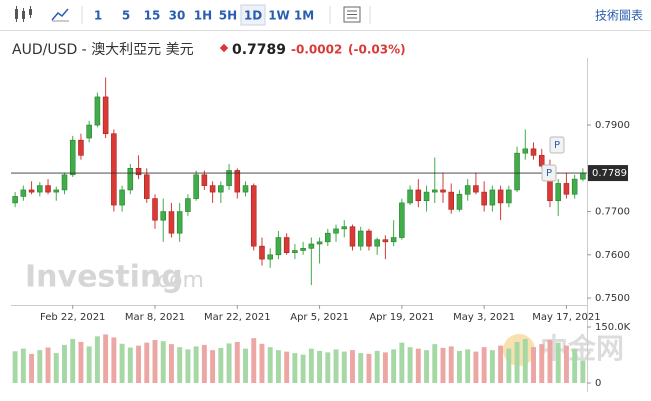  What do you see at coordinates (352, 14) in the screenshot?
I see `table-icon` at bounding box center [352, 14].